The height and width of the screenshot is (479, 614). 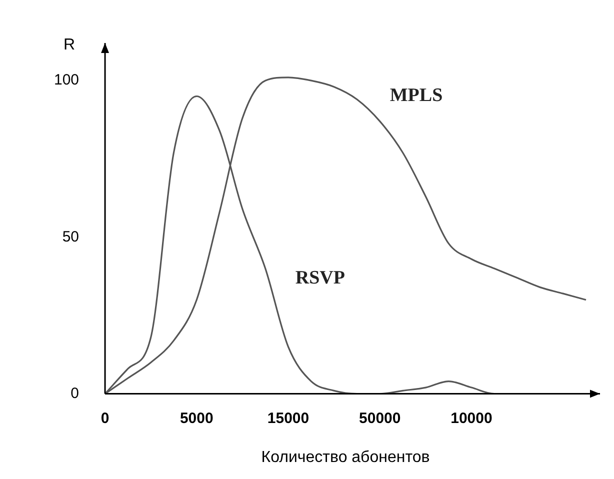 What do you see at coordinates (69, 45) in the screenshot?
I see `y-axis-title: R` at bounding box center [69, 45].